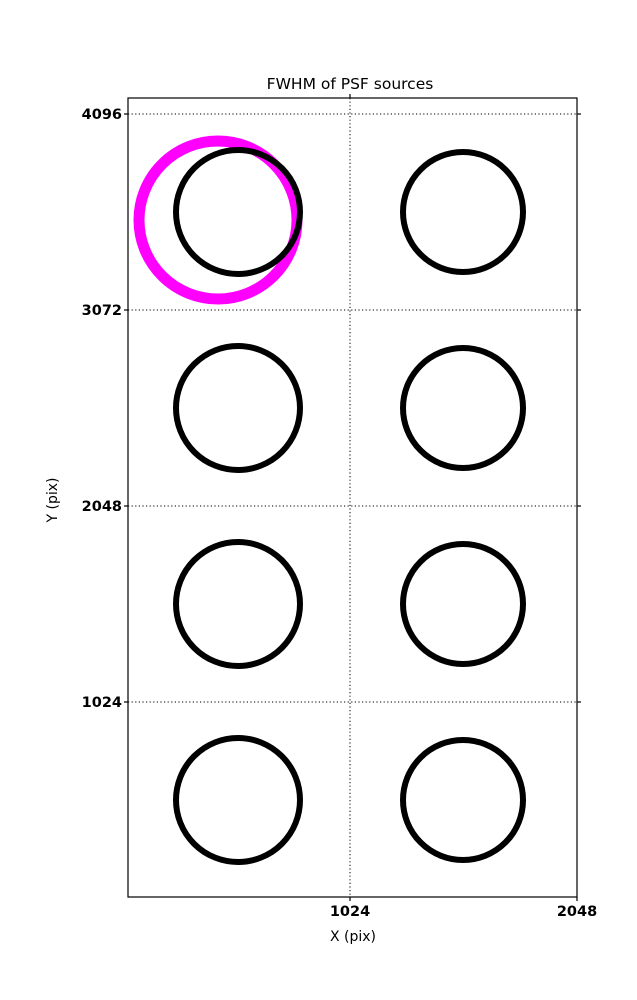  Describe the element at coordinates (53, 501) in the screenshot. I see `y-axis-label: Y (pix)` at that location.